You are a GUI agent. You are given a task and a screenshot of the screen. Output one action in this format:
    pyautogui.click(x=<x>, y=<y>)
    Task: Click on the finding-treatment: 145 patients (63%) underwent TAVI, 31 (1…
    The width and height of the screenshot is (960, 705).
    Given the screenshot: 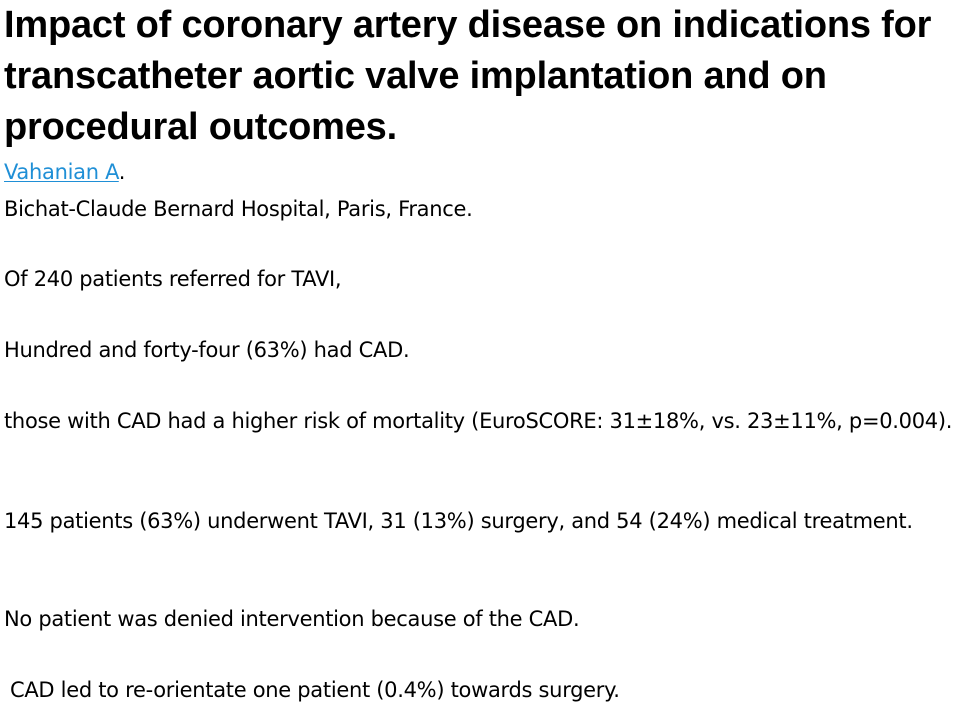 What is the action you would take?
    pyautogui.click(x=458, y=521)
    